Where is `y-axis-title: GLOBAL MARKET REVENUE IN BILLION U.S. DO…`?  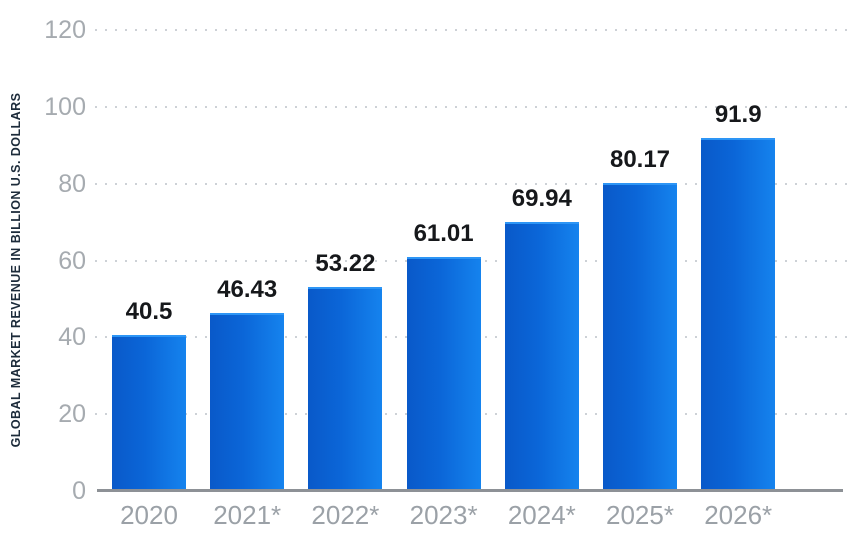
y-axis-title: GLOBAL MARKET REVENUE IN BILLION U.S. DO… is located at coordinates (16, 270).